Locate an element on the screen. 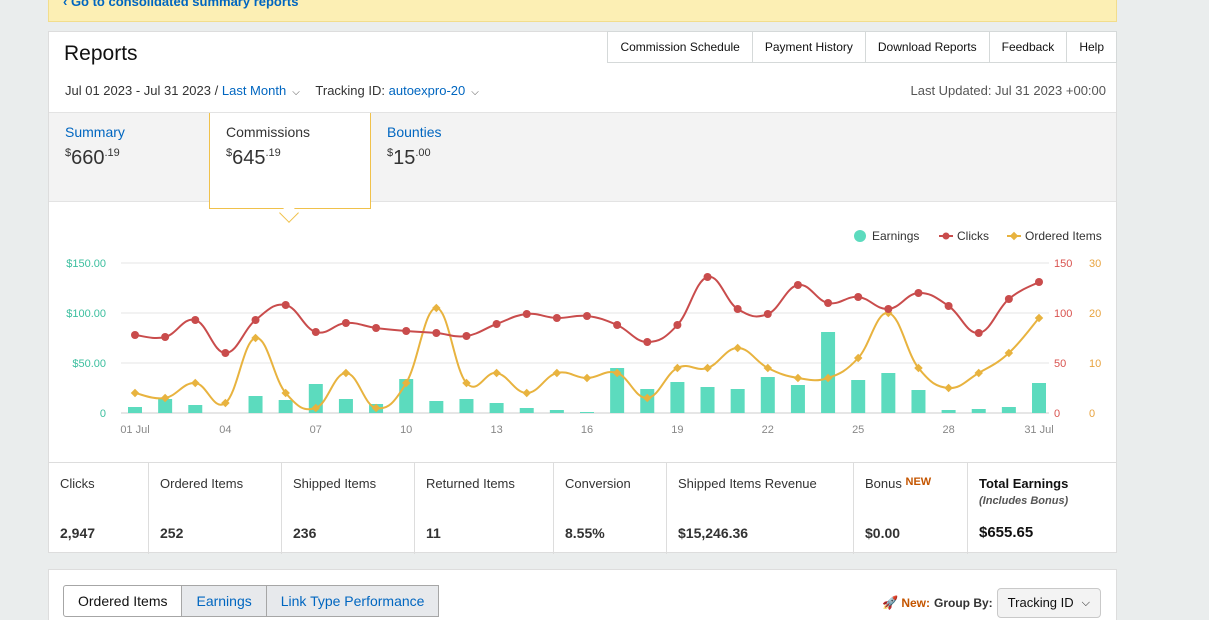 The height and width of the screenshot is (620, 1209). legend-clicks-label: Clicks is located at coordinates (973, 236).